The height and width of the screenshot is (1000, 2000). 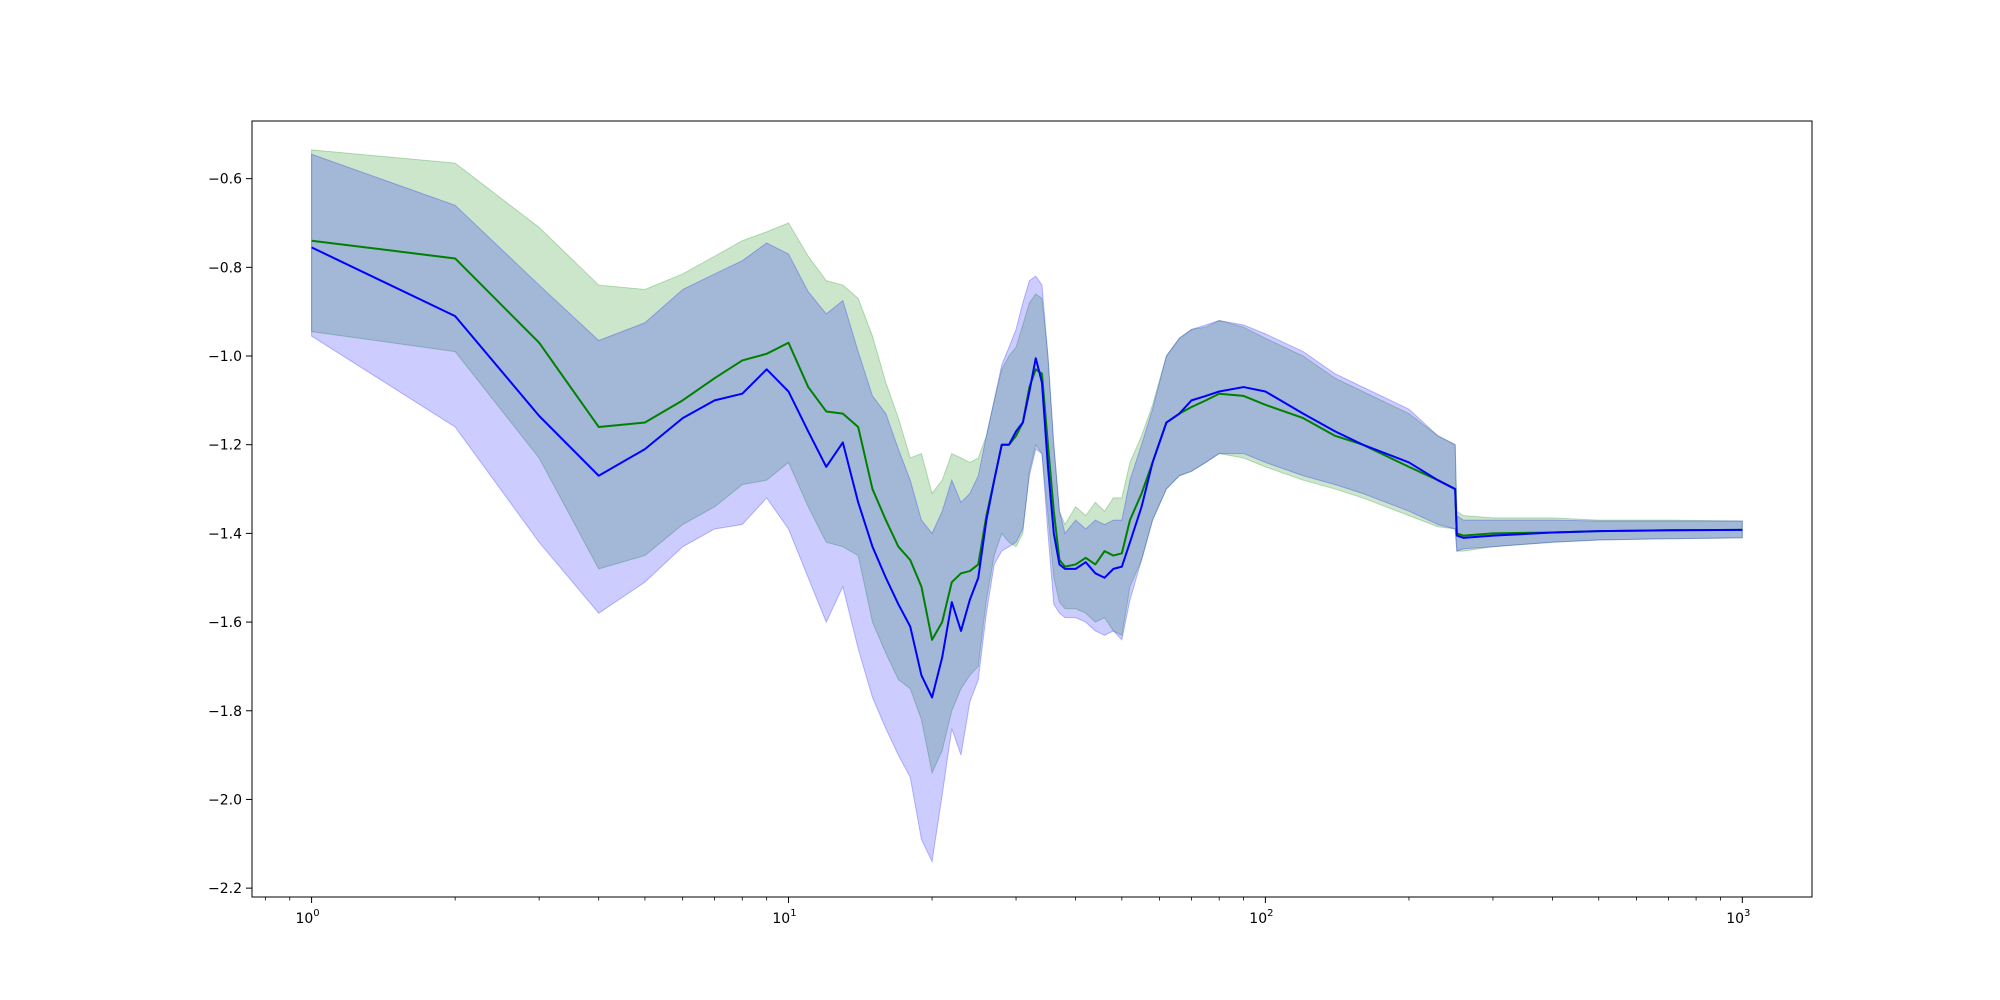 I want to click on x-tick-label: 10¹, so click(x=784, y=917).